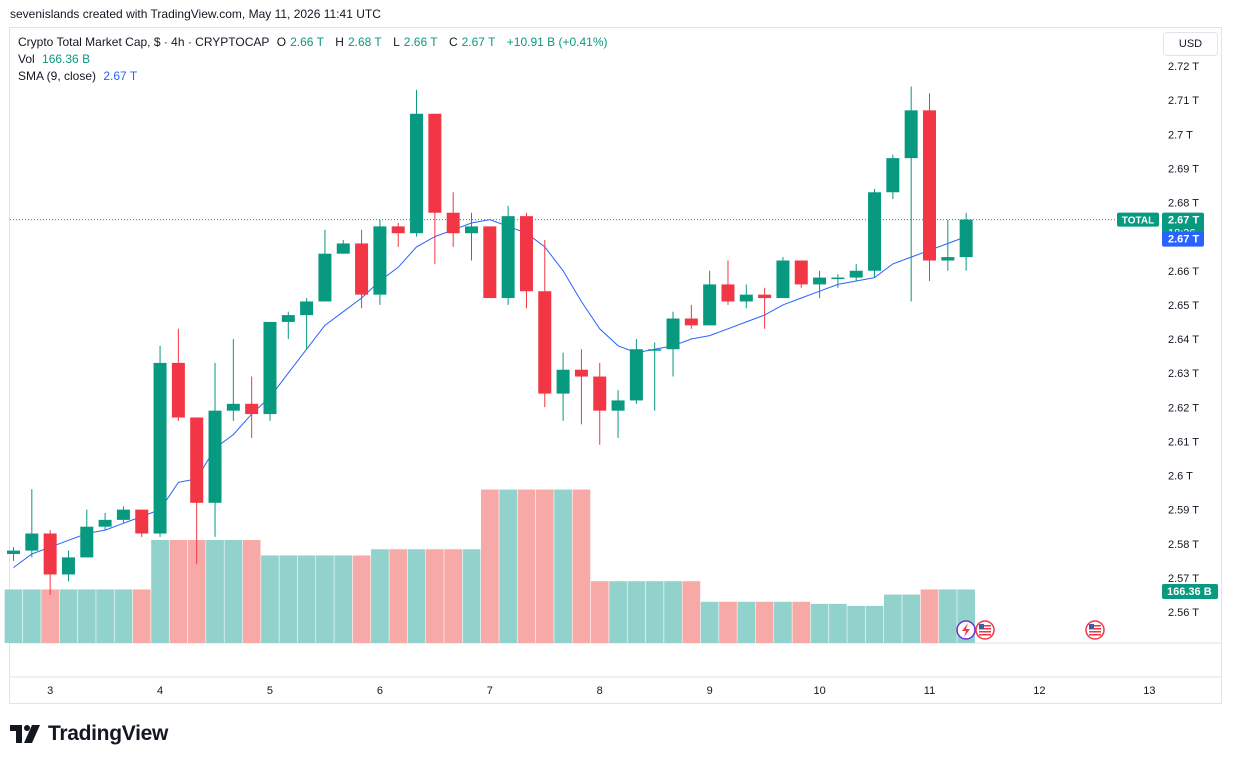  What do you see at coordinates (1149, 691) in the screenshot?
I see `x-tick-label: 13` at bounding box center [1149, 691].